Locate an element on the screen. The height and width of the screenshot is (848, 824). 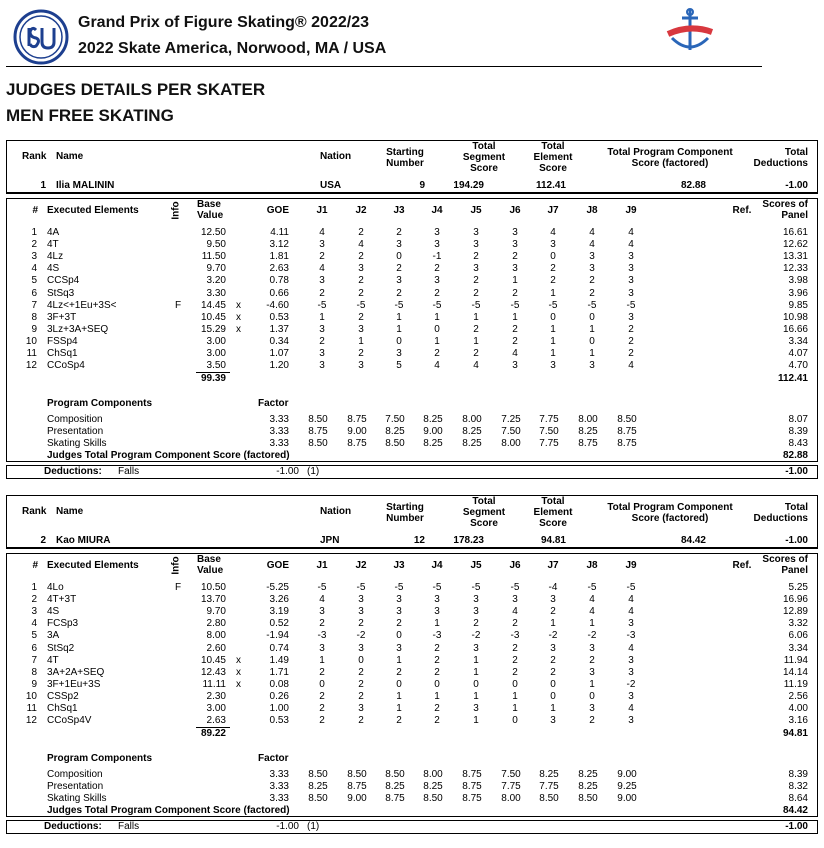
goe: 1.20 is located at coordinates (279, 366).